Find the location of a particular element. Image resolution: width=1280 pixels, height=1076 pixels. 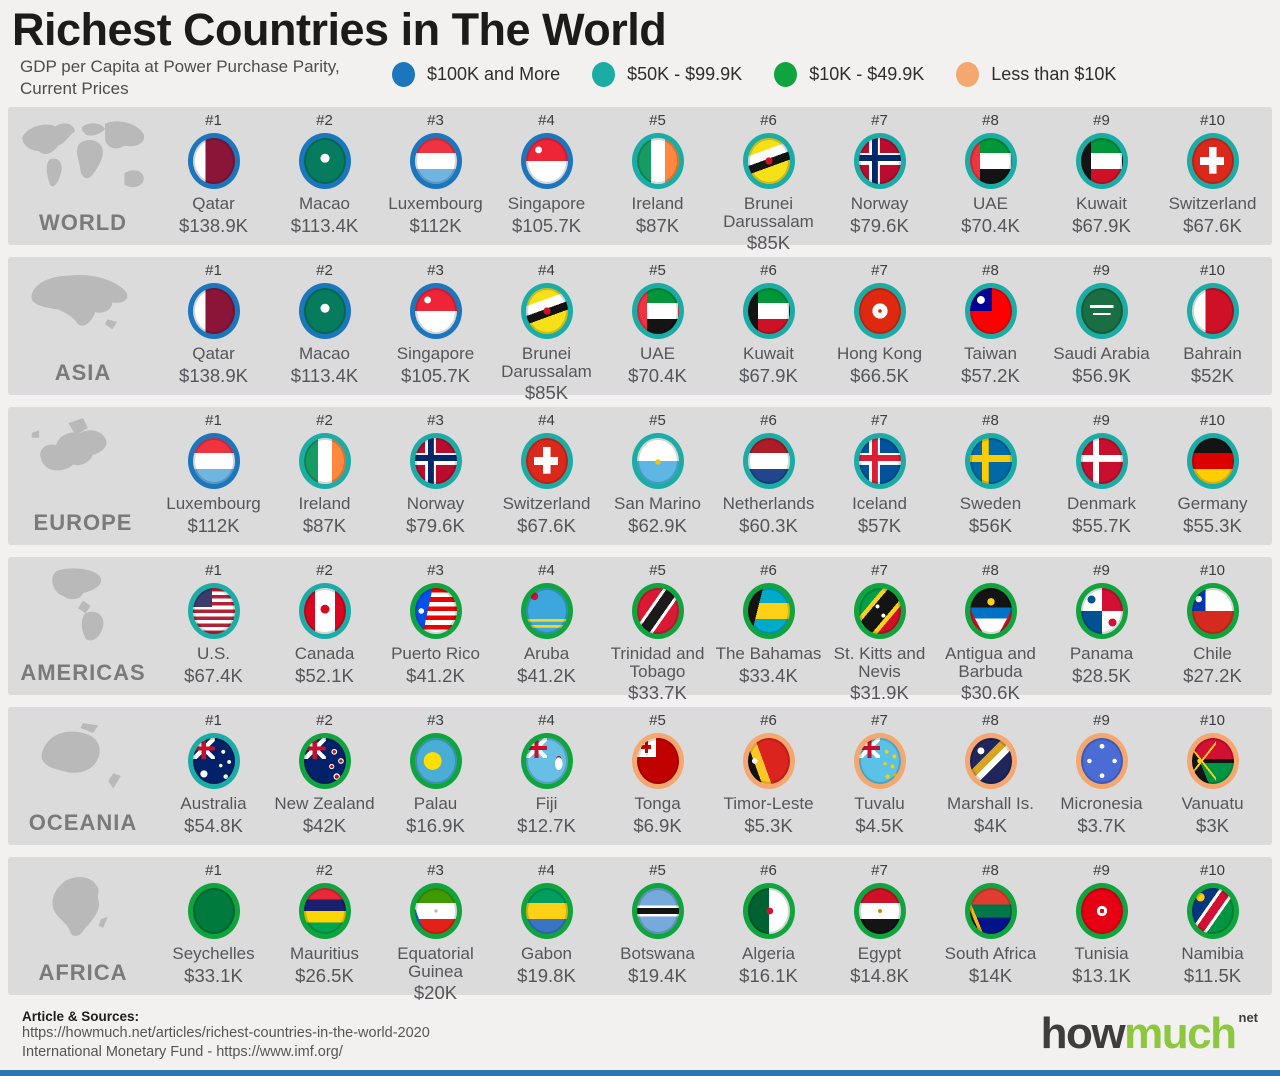

country-name: Saudi Arabia is located at coordinates (1101, 353).